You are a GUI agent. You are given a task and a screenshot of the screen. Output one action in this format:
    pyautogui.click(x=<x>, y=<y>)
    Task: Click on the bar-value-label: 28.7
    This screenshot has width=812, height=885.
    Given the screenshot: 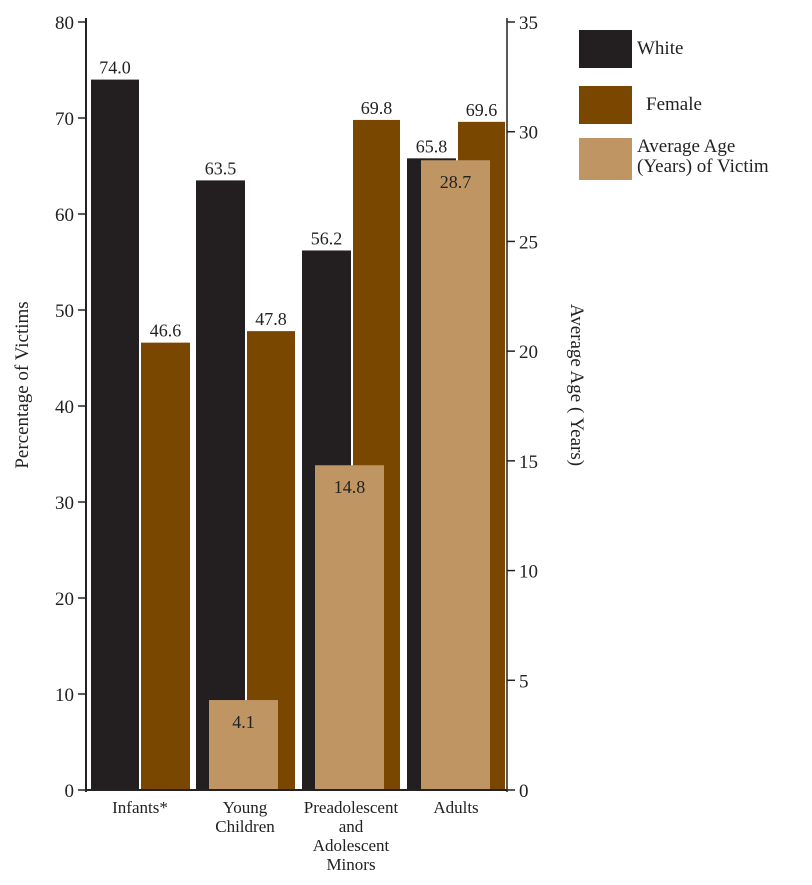 What is the action you would take?
    pyautogui.click(x=456, y=182)
    